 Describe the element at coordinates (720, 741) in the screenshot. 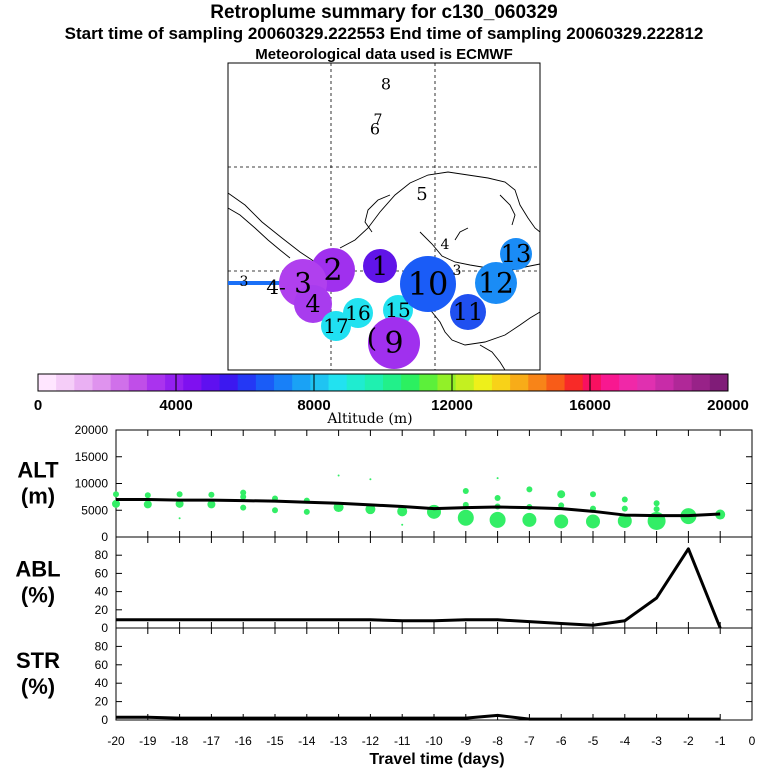

I see `x-tick-label: -1` at that location.